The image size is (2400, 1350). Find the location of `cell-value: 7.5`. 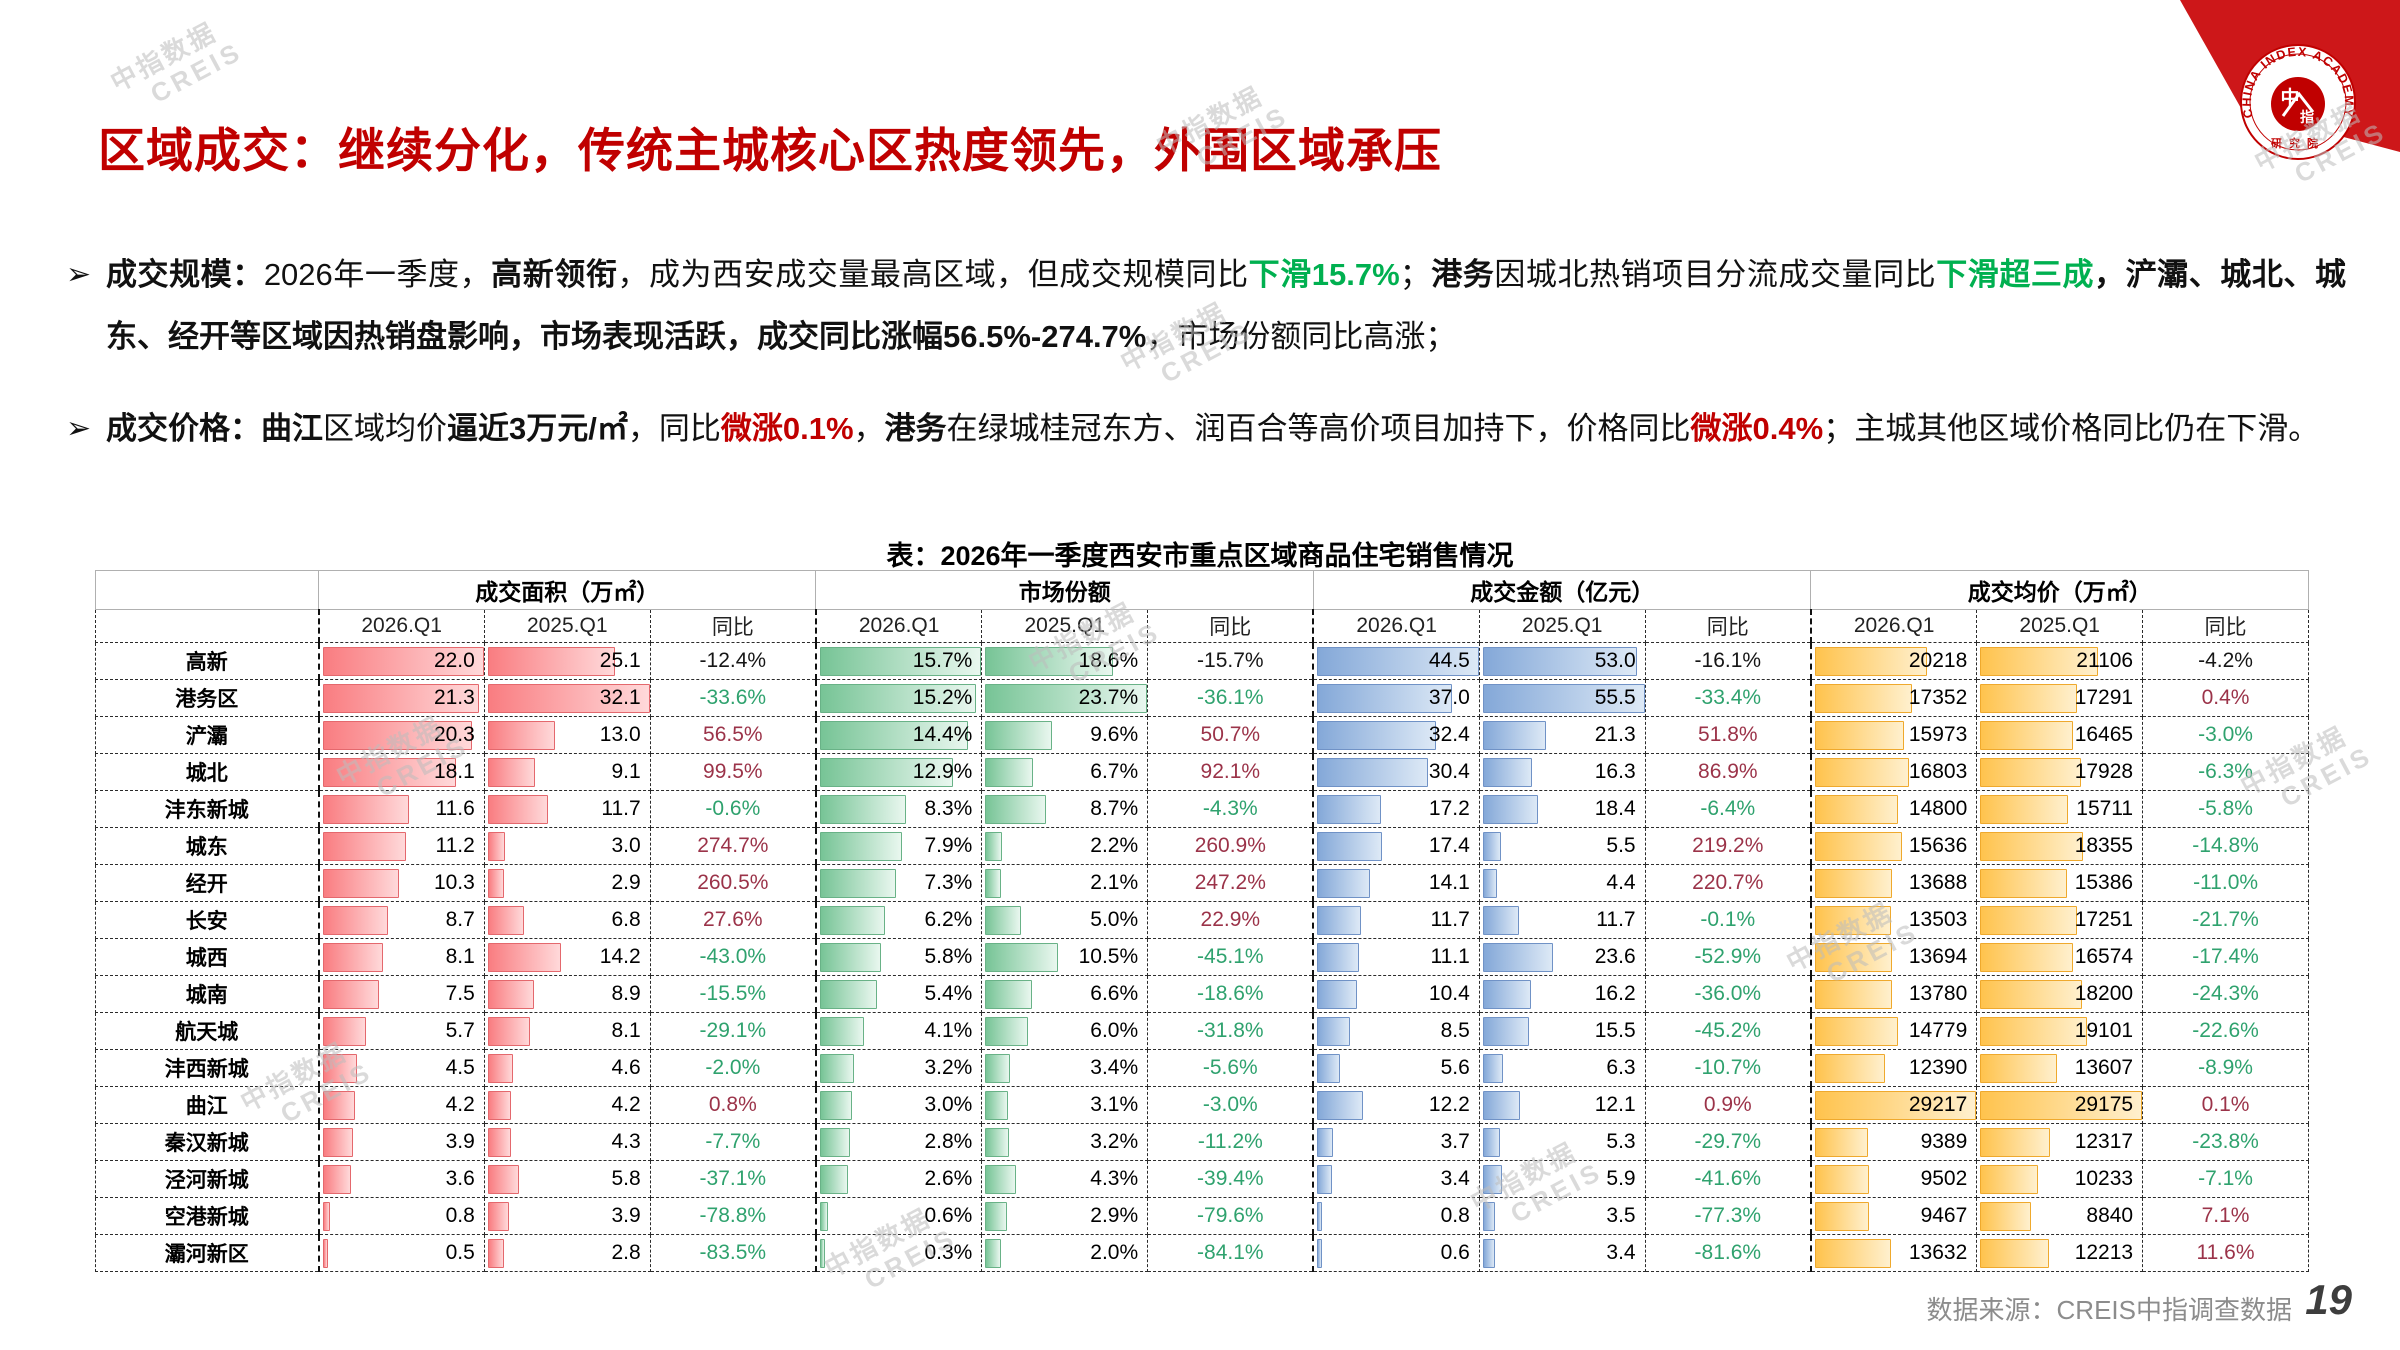

cell-value: 7.5 is located at coordinates (460, 993).